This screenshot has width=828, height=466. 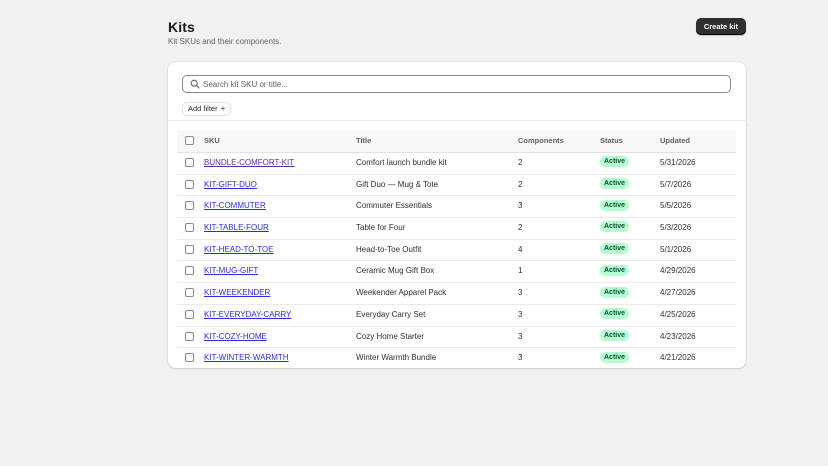 What do you see at coordinates (195, 84) in the screenshot?
I see `search-icon` at bounding box center [195, 84].